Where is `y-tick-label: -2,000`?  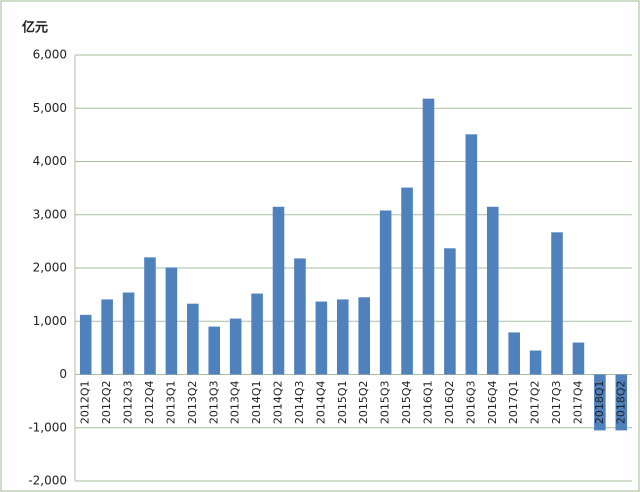 y-tick-label: -2,000 is located at coordinates (47, 481).